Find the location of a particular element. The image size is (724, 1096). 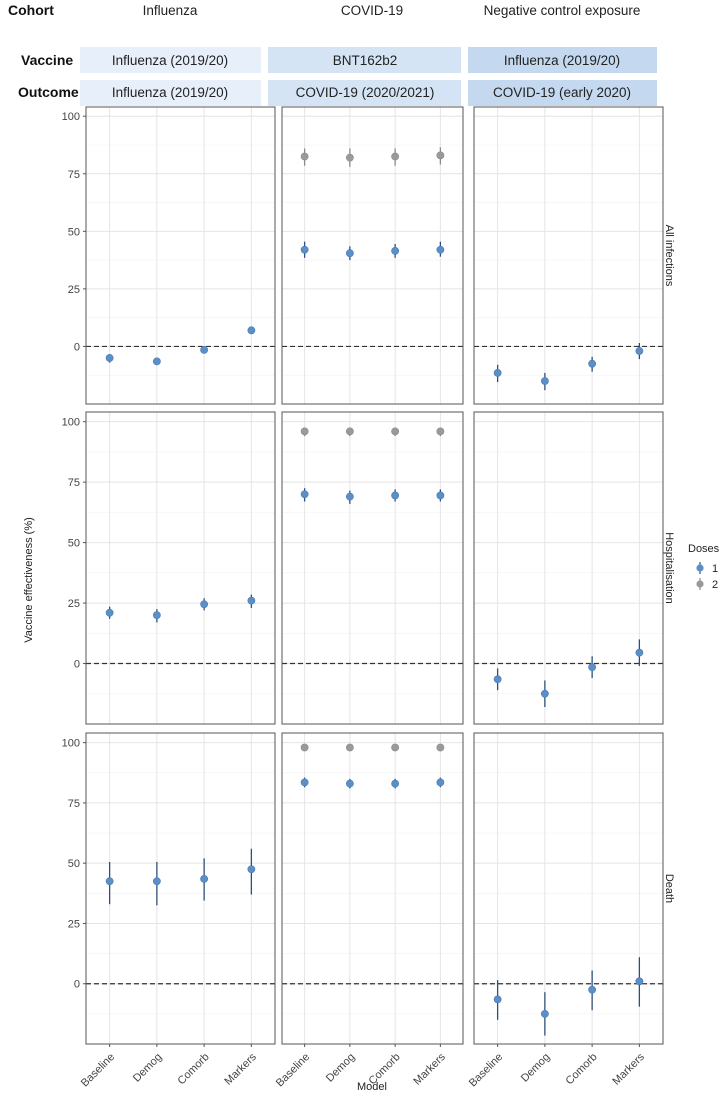

vaccine-negative-control: Influenza (2019/20) is located at coordinates (562, 60).